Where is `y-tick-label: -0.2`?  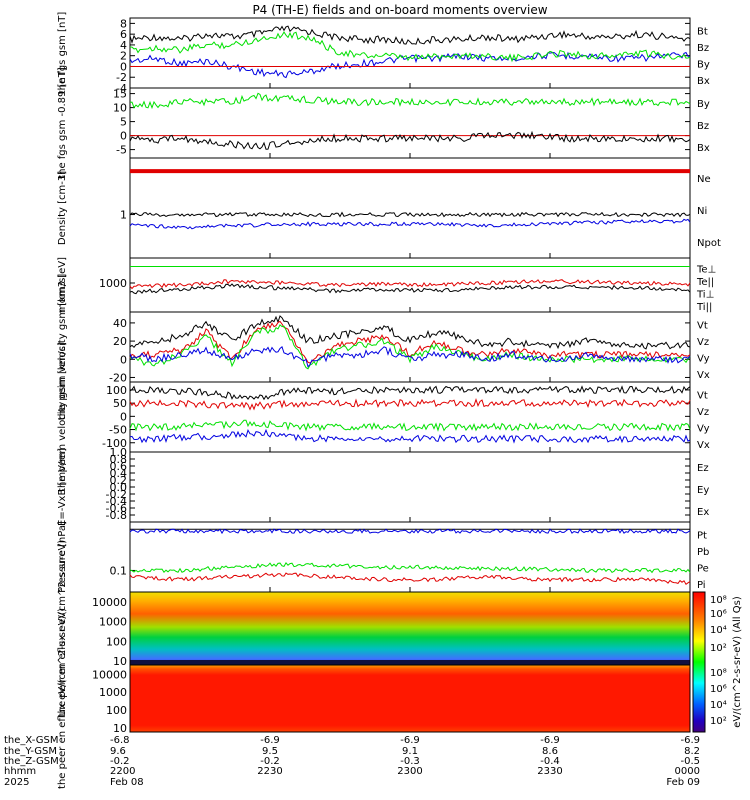 y-tick-label: -0.2 is located at coordinates (116, 494).